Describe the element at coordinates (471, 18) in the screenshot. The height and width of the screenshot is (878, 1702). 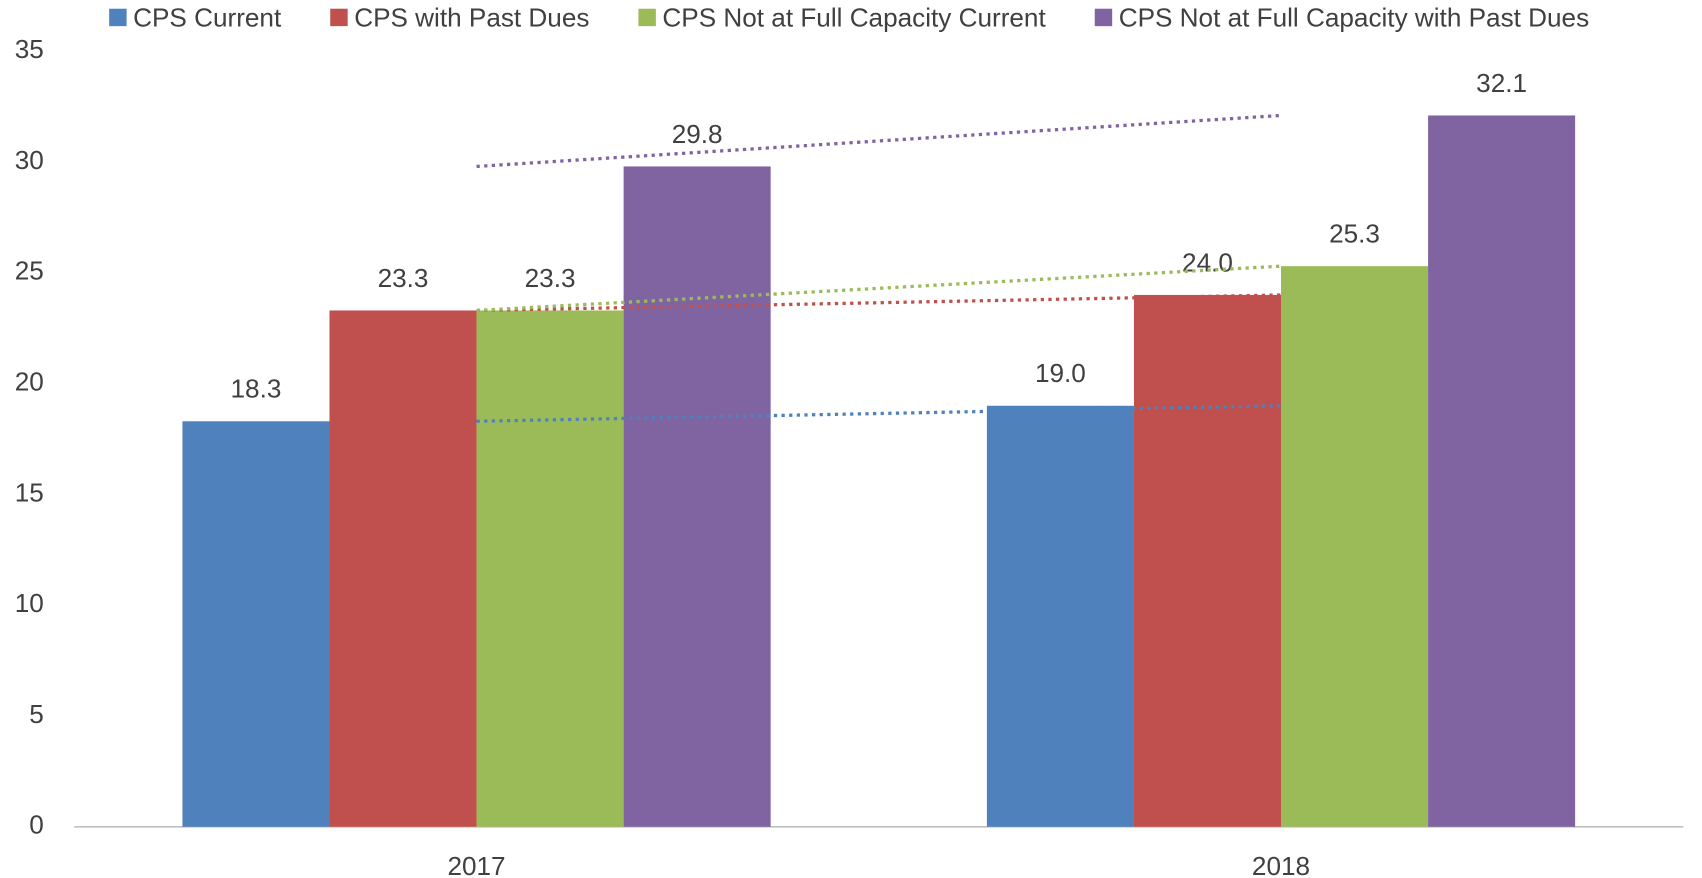
I see `legend-label: CPS with Past Dues` at that location.